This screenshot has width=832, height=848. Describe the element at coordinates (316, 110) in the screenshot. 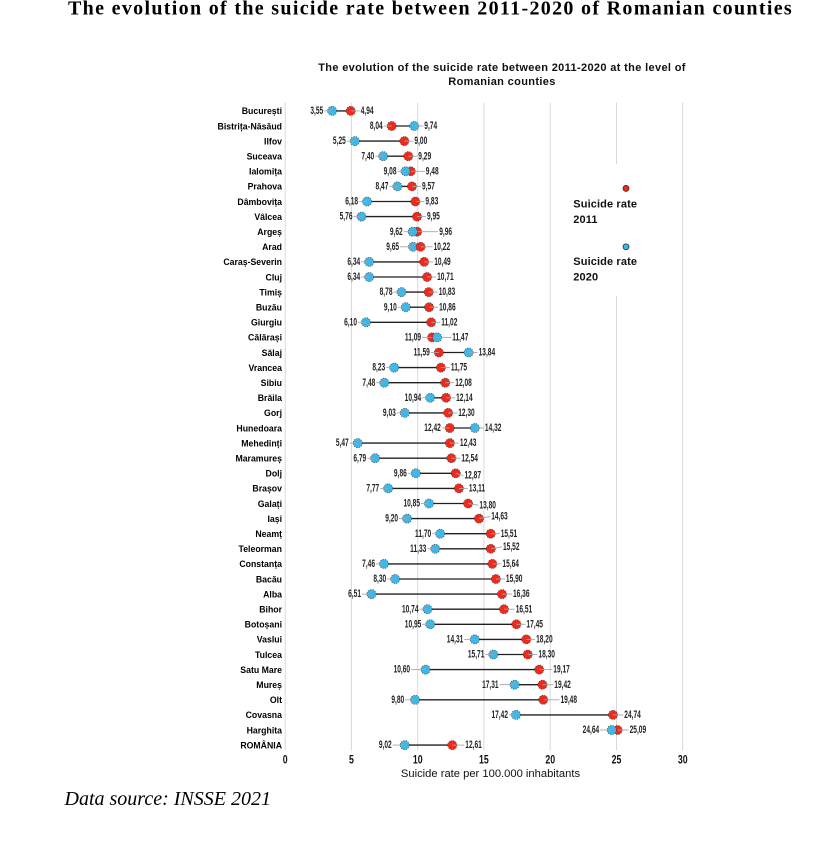

I see `svg-text: 3,55` at that location.